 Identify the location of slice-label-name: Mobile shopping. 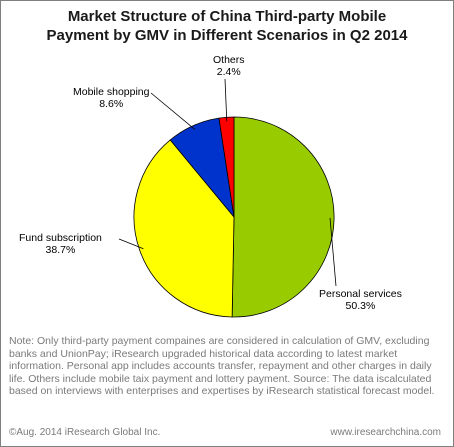
(111, 92).